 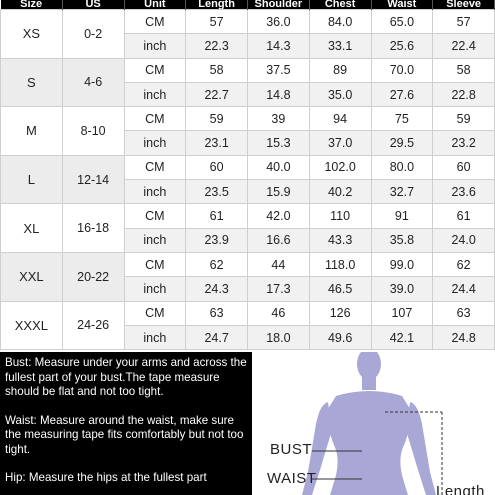 I want to click on table-row: inch 23.5 15.9 40.2 32.7 23.6, so click(x=248, y=192).